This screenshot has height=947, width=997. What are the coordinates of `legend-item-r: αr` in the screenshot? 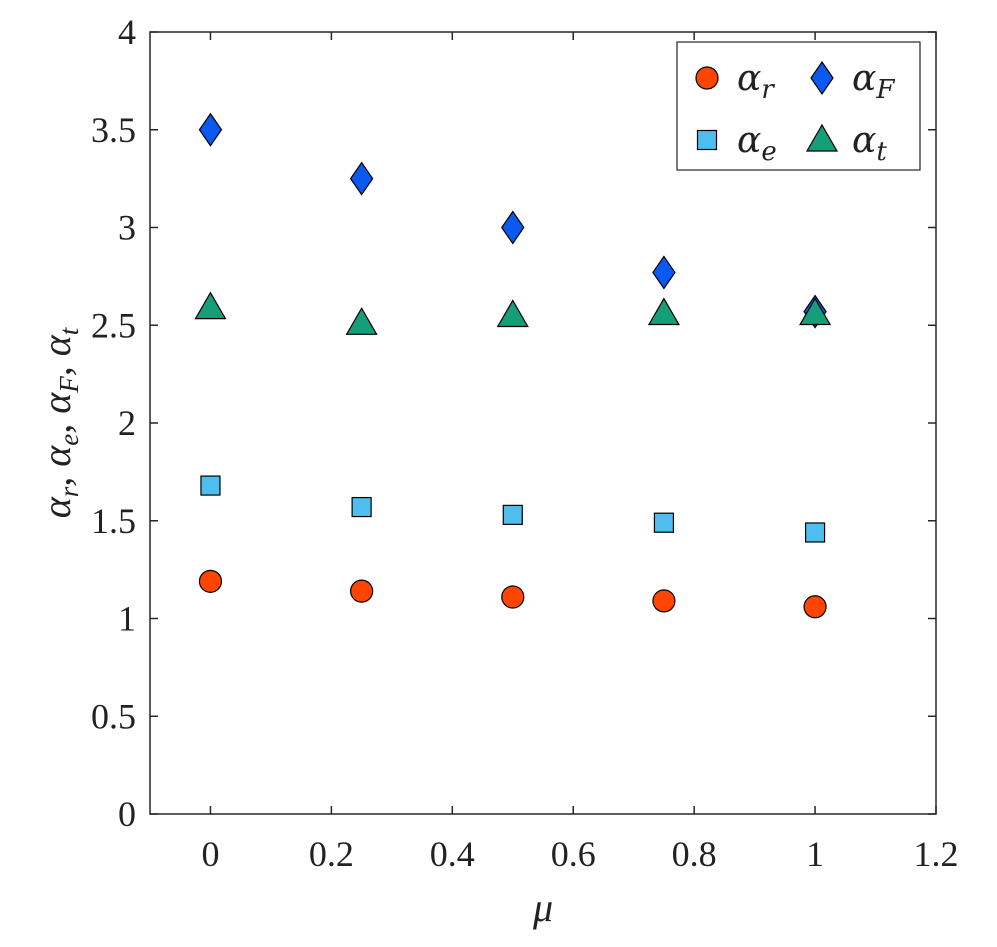 It's located at (735, 81).